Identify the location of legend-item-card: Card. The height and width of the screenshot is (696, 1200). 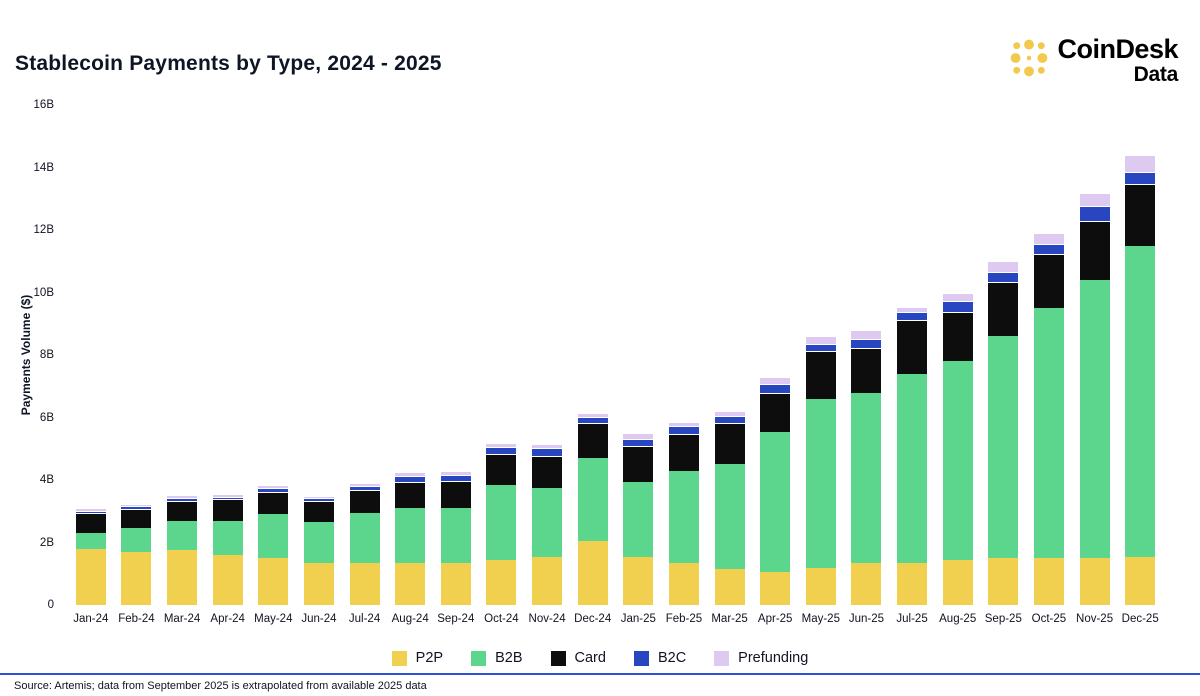
(578, 658).